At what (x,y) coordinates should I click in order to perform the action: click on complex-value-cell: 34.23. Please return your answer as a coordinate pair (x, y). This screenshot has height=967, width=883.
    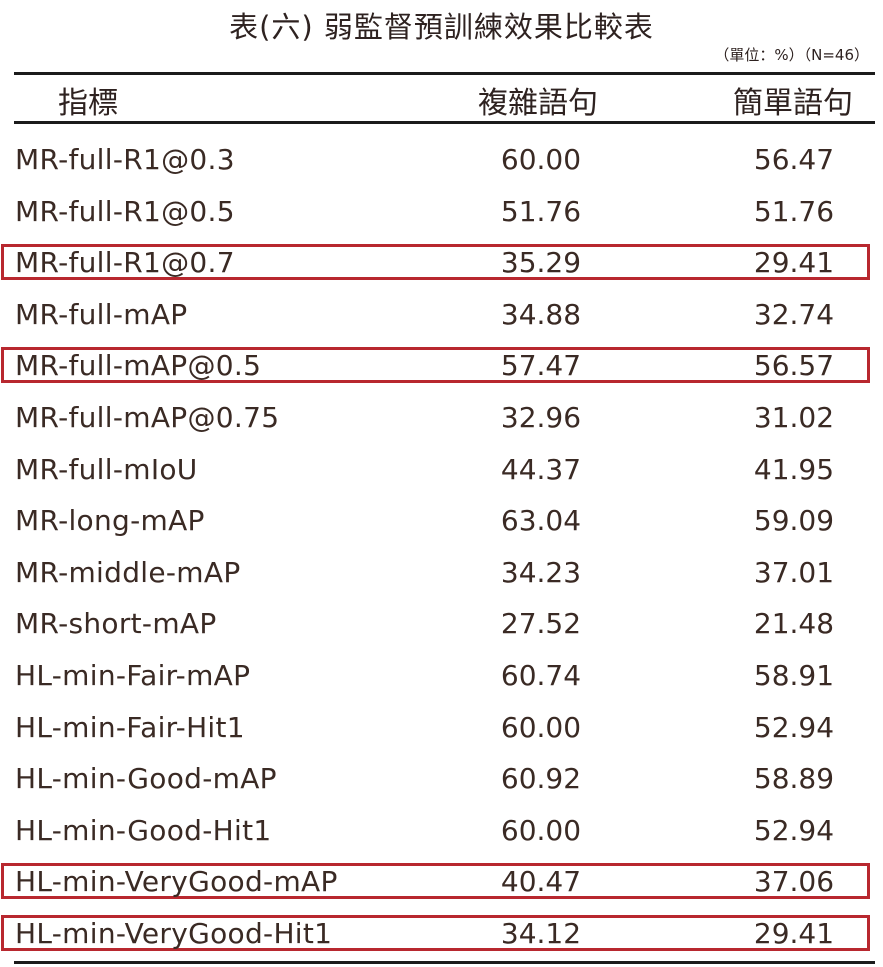
    Looking at the image, I should click on (541, 572).